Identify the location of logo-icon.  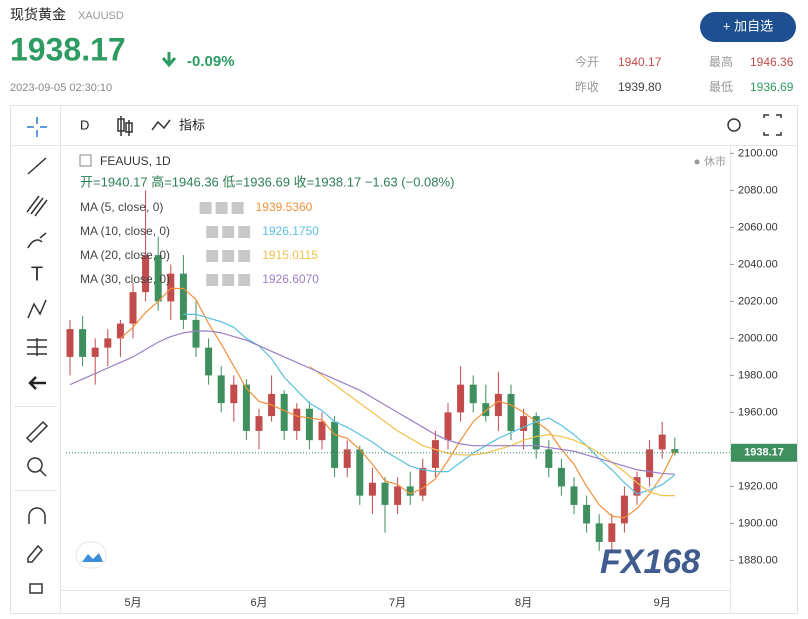
(92, 557).